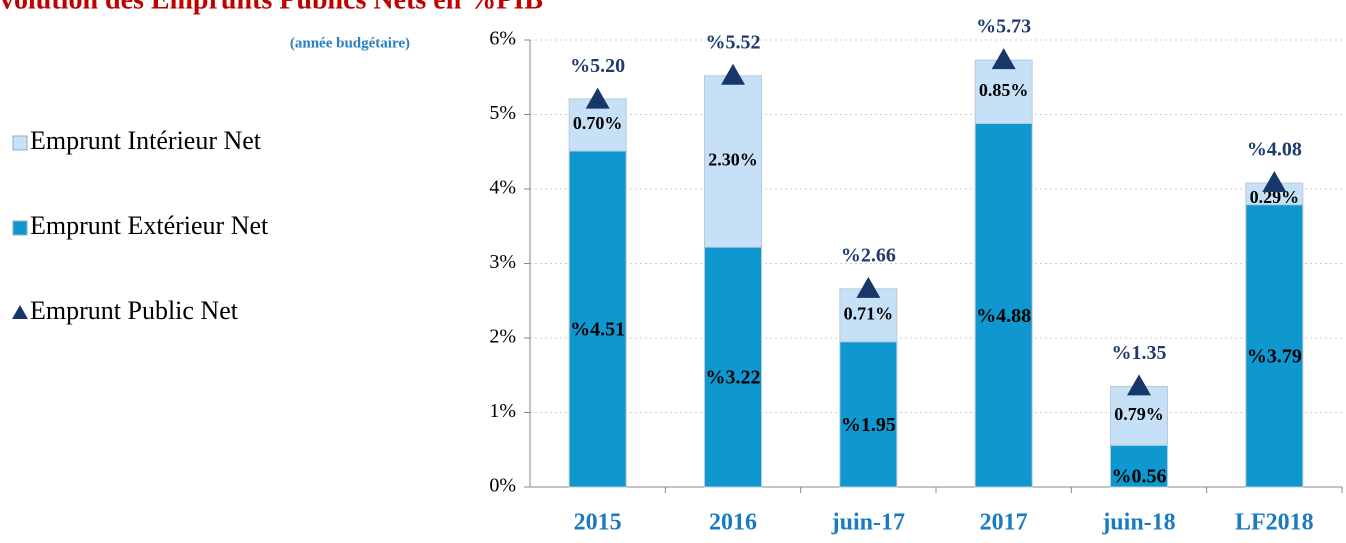 This screenshot has height=543, width=1346. I want to click on legend-label: Emprunt Public Net, so click(134, 310).